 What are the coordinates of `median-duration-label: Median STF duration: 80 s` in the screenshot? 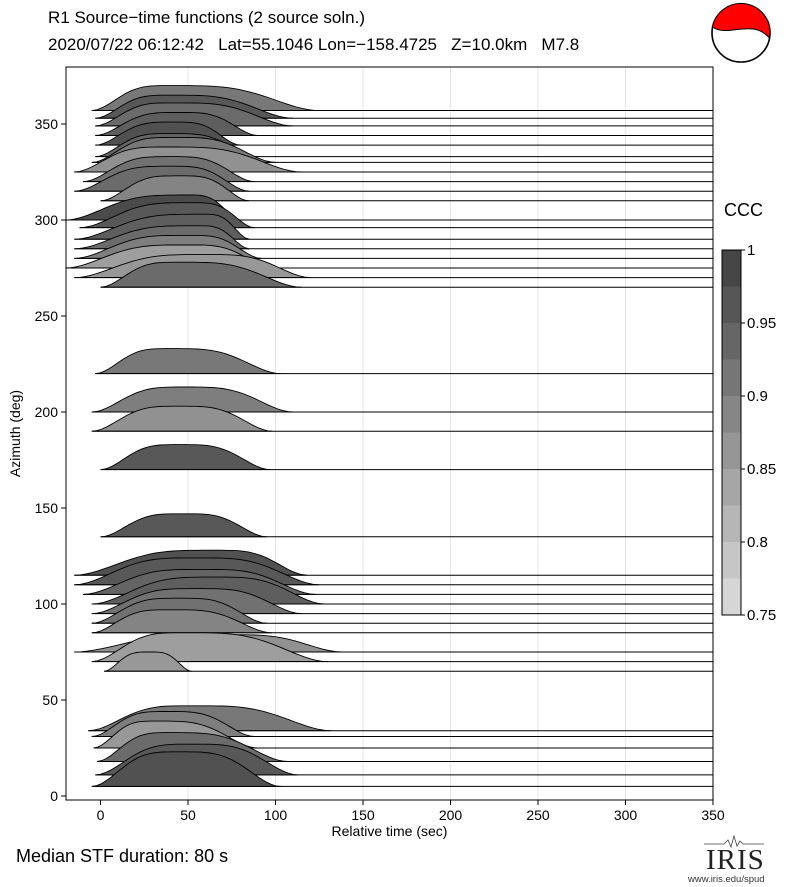 It's located at (122, 856).